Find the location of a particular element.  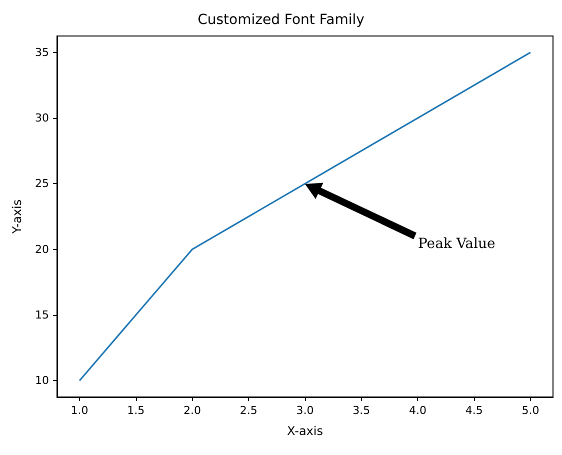

x-tick-label: 2.5 is located at coordinates (249, 410).